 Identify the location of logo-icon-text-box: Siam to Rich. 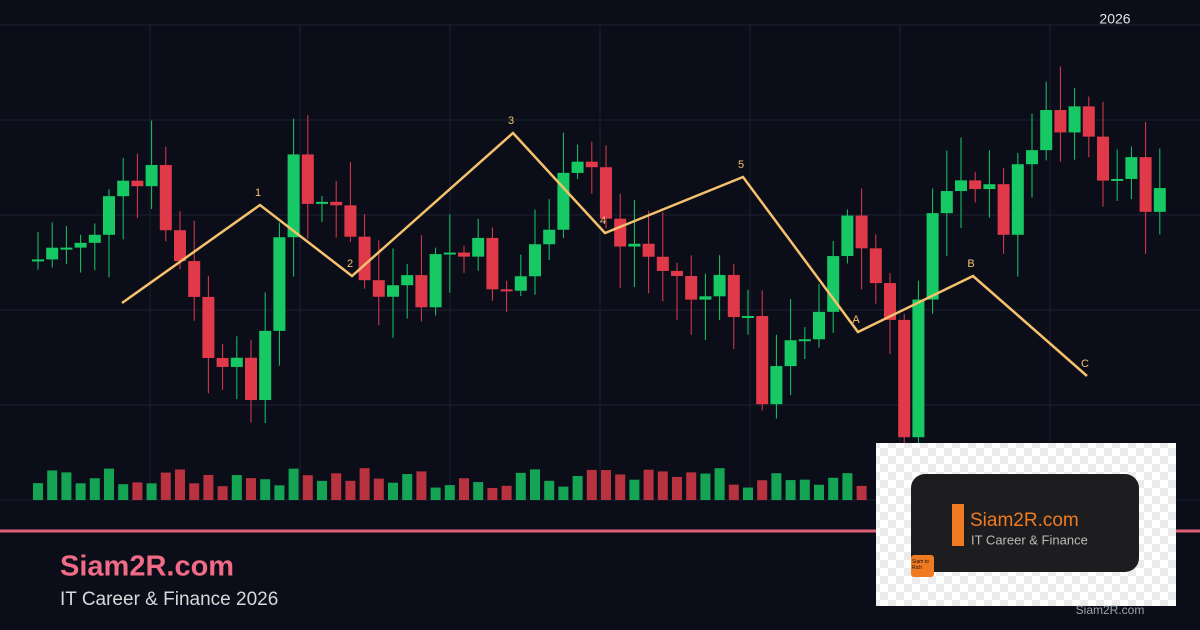
(920, 565).